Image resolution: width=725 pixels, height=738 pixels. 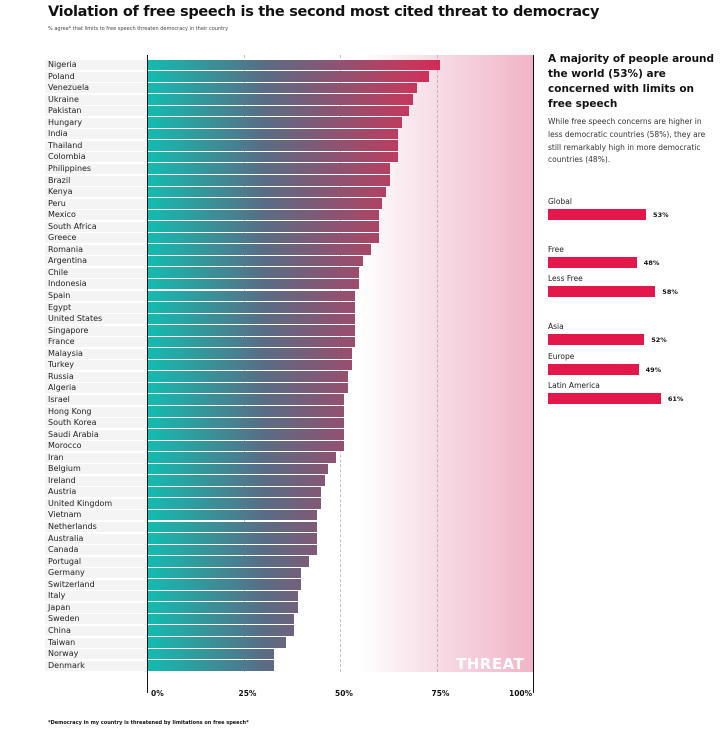 What do you see at coordinates (289, 666) in the screenshot?
I see `bar-row: Denmark` at bounding box center [289, 666].